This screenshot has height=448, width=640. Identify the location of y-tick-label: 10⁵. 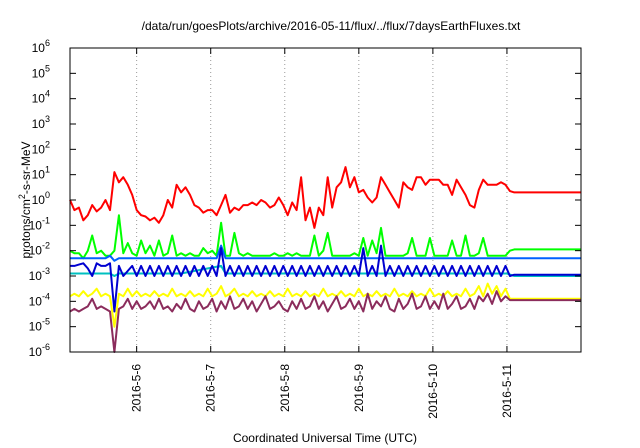
(41, 71).